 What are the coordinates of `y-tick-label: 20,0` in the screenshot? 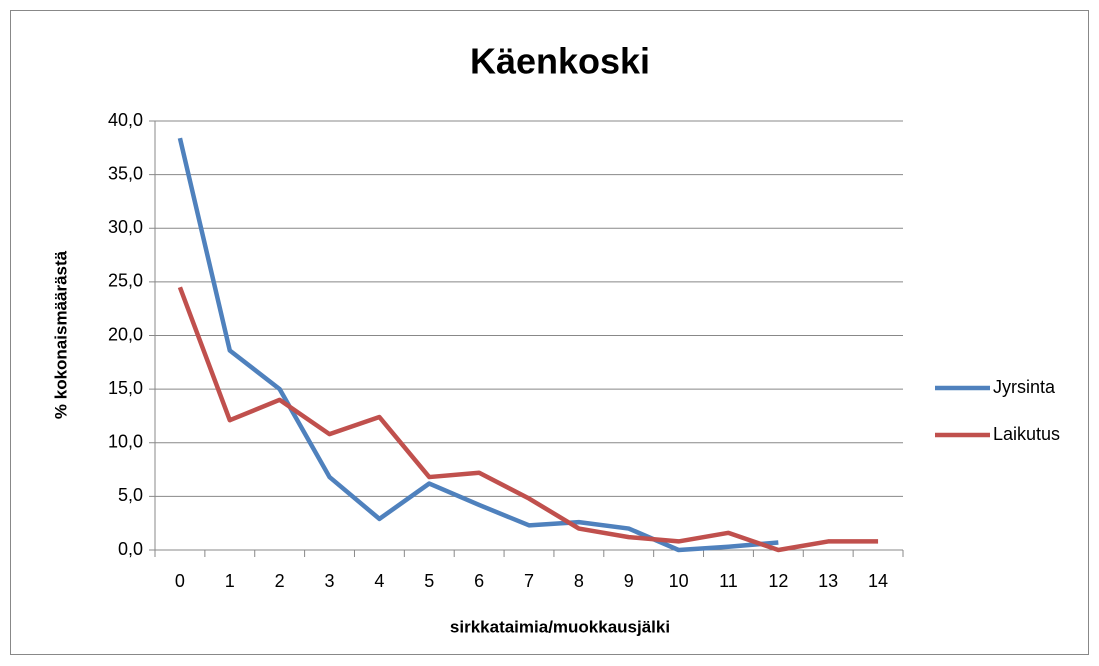 It's located at (125, 334).